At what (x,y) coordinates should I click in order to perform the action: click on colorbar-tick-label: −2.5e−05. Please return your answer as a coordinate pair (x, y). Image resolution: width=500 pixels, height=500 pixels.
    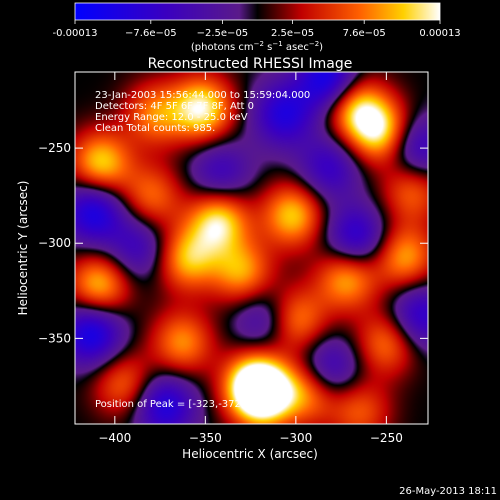
    Looking at the image, I should click on (223, 33).